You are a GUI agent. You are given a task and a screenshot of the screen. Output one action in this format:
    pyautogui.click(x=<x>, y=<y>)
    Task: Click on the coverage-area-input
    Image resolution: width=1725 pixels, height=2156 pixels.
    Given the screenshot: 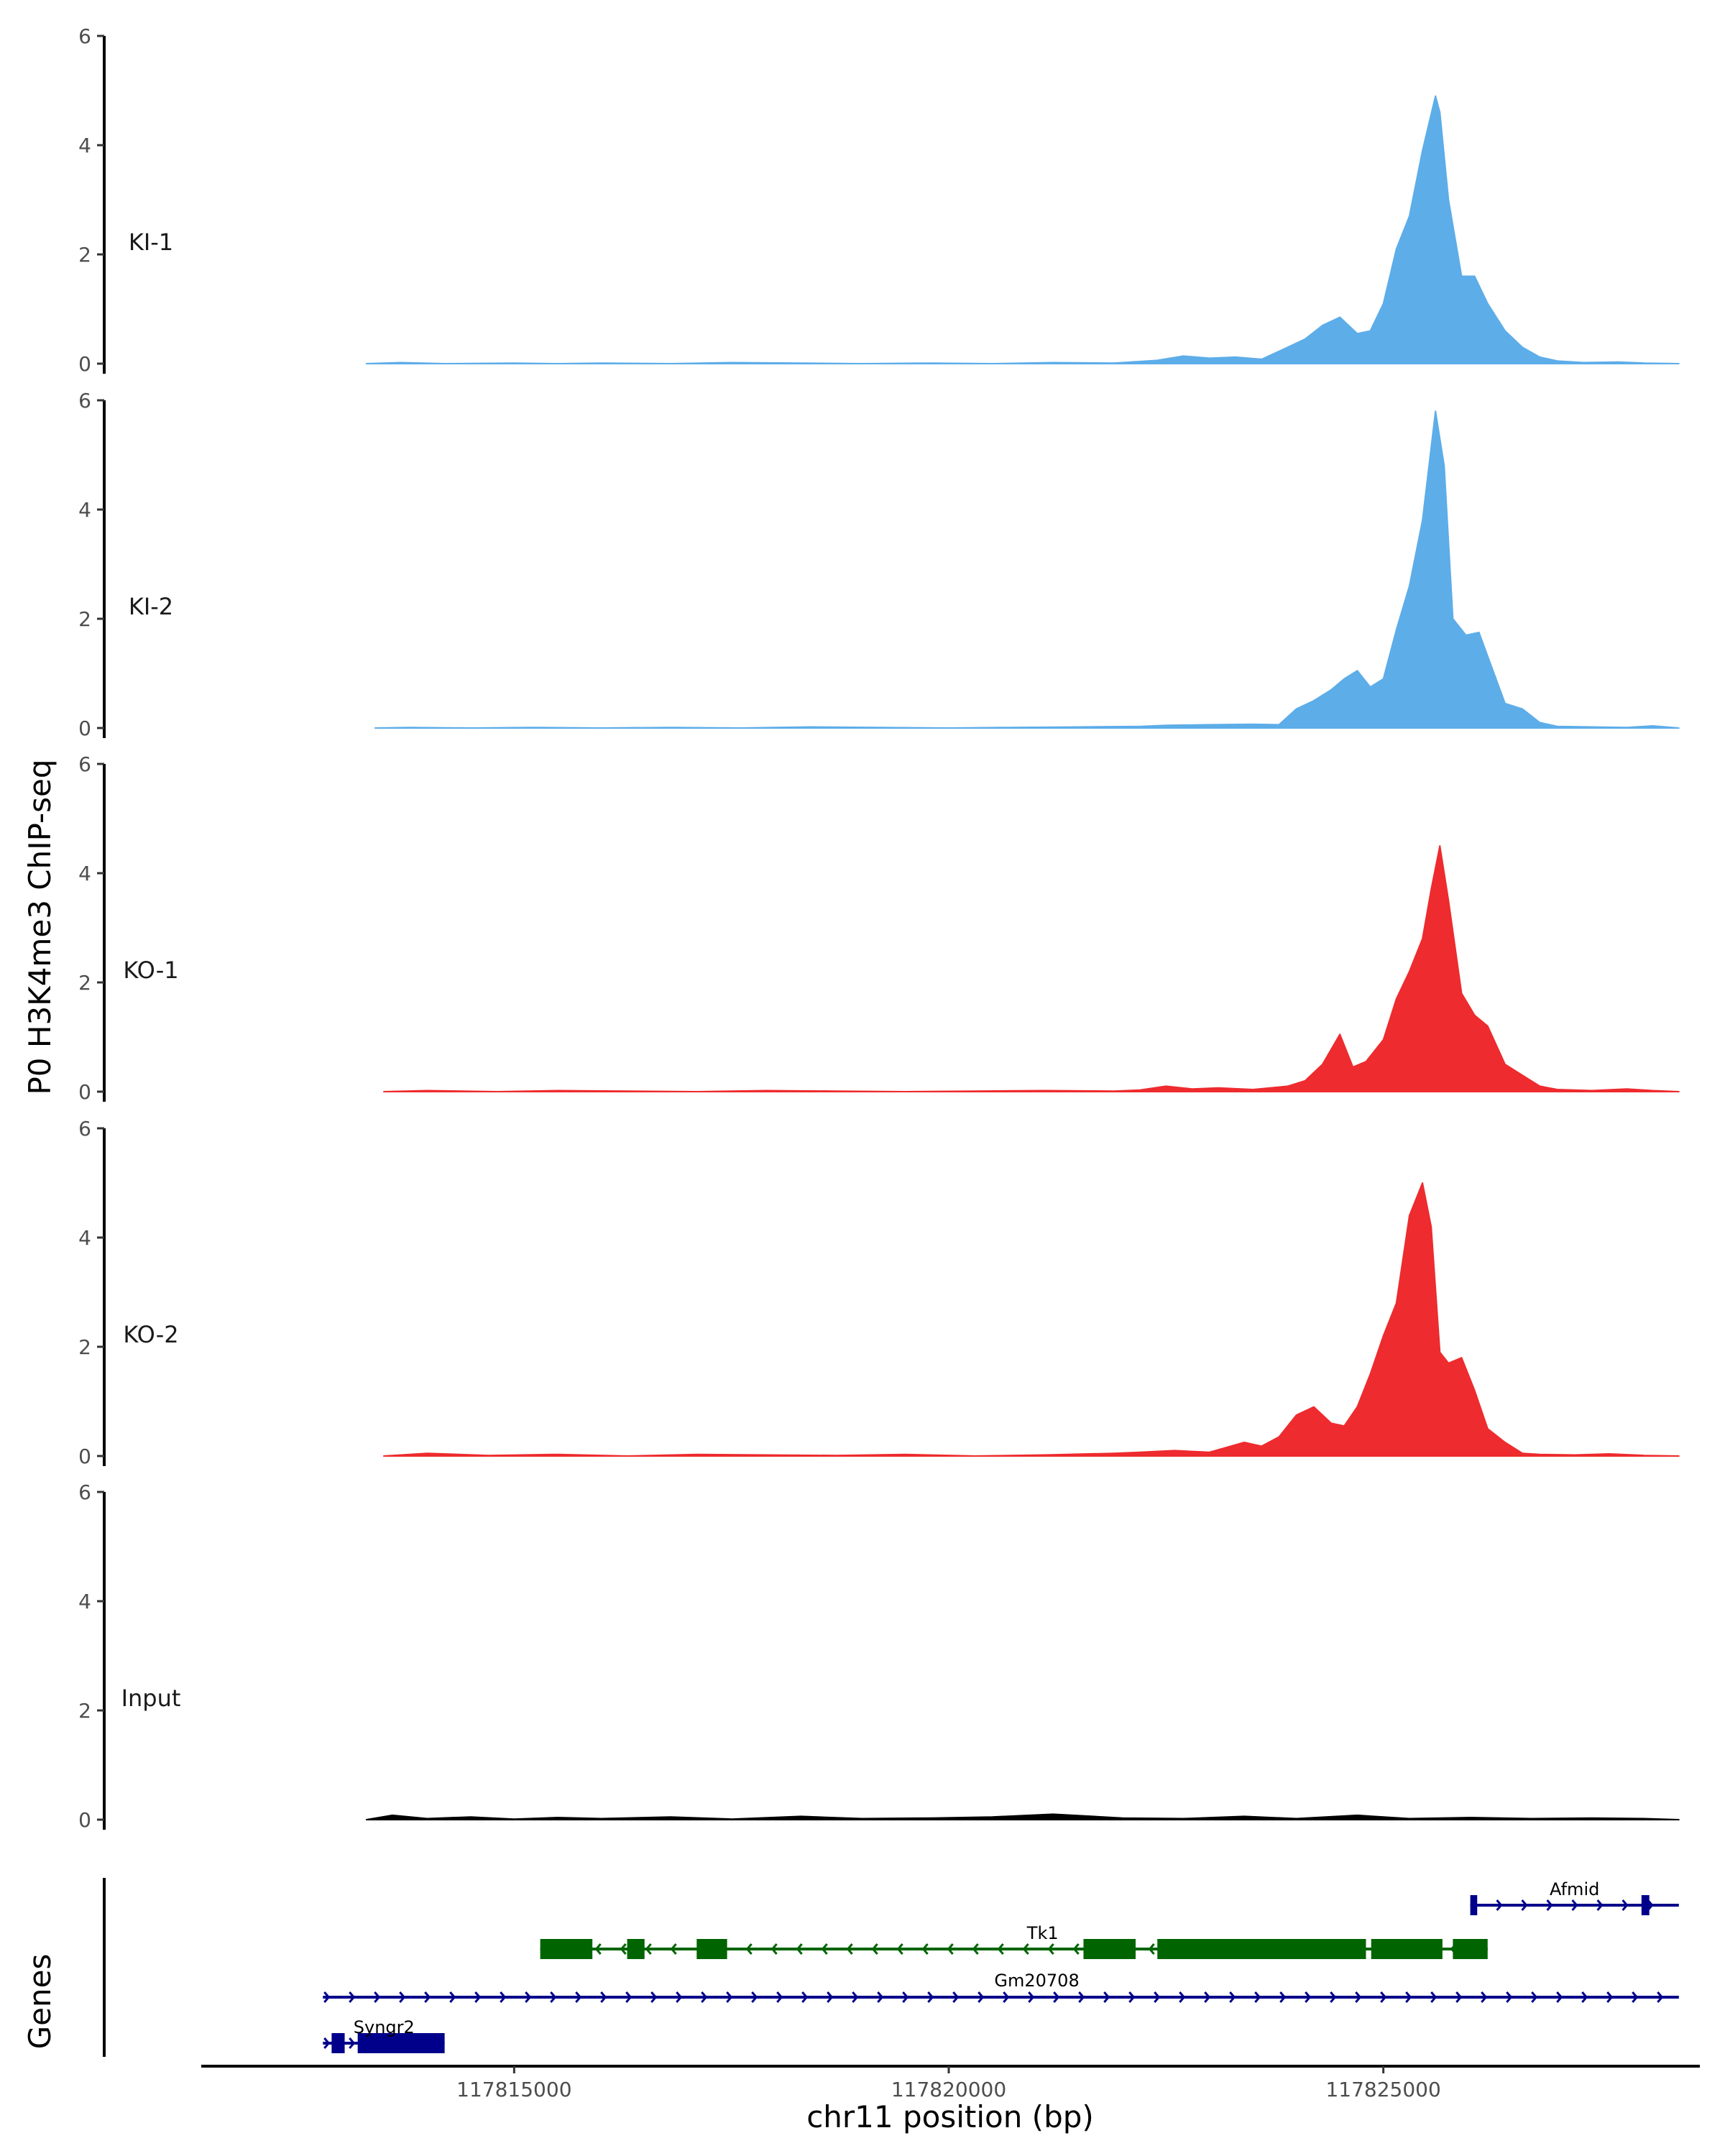 What is the action you would take?
    pyautogui.click(x=1022, y=1817)
    